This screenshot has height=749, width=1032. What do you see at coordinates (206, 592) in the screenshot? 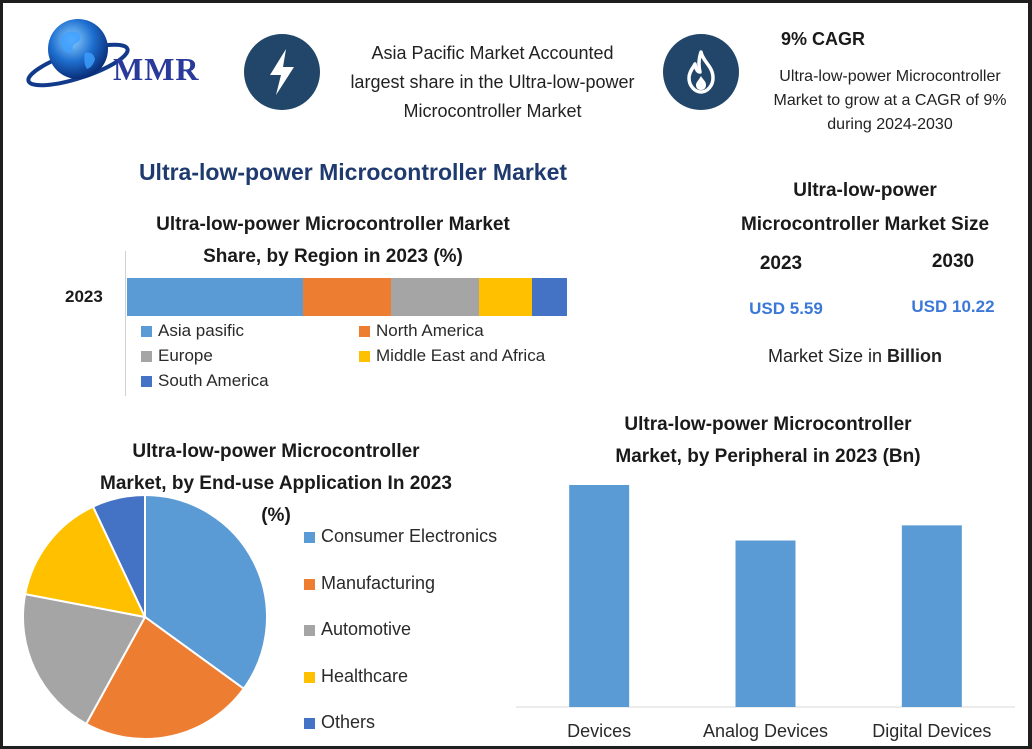
I see `pie-slice-consumer-electronics` at bounding box center [206, 592].